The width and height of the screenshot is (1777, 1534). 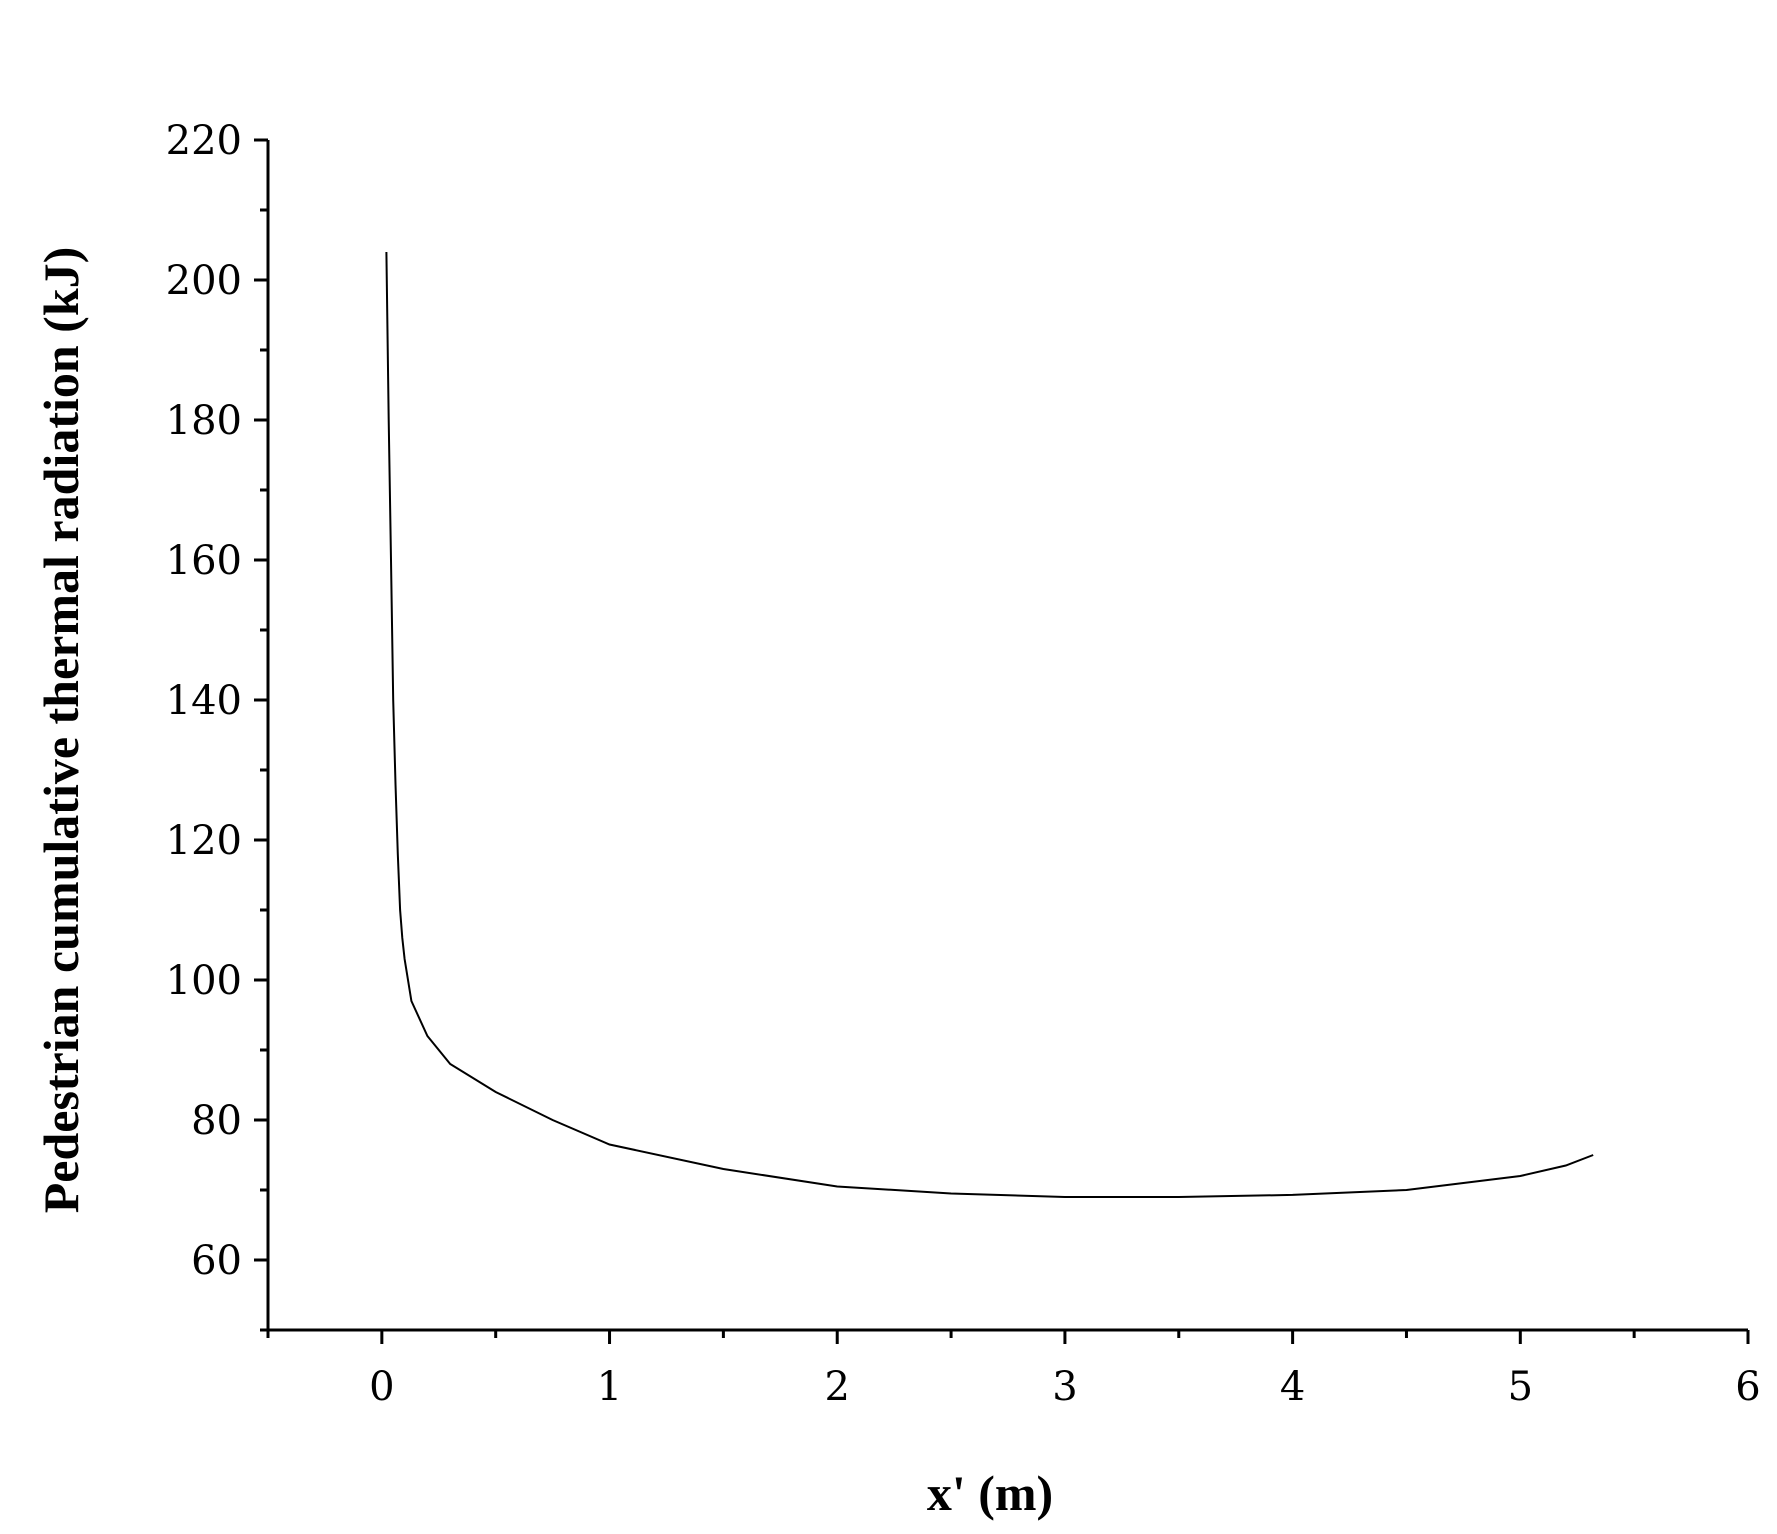 I want to click on x-axis-title: x' (m), so click(x=990, y=1493).